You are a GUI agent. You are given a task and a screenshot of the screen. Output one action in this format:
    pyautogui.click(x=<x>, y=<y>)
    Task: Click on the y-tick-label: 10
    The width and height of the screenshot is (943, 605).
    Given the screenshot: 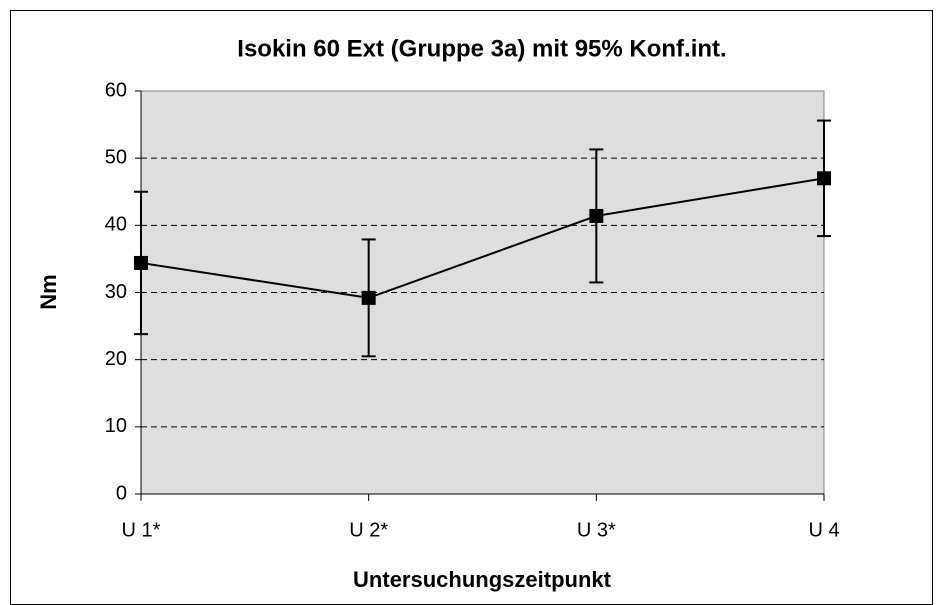 What is the action you would take?
    pyautogui.click(x=116, y=426)
    